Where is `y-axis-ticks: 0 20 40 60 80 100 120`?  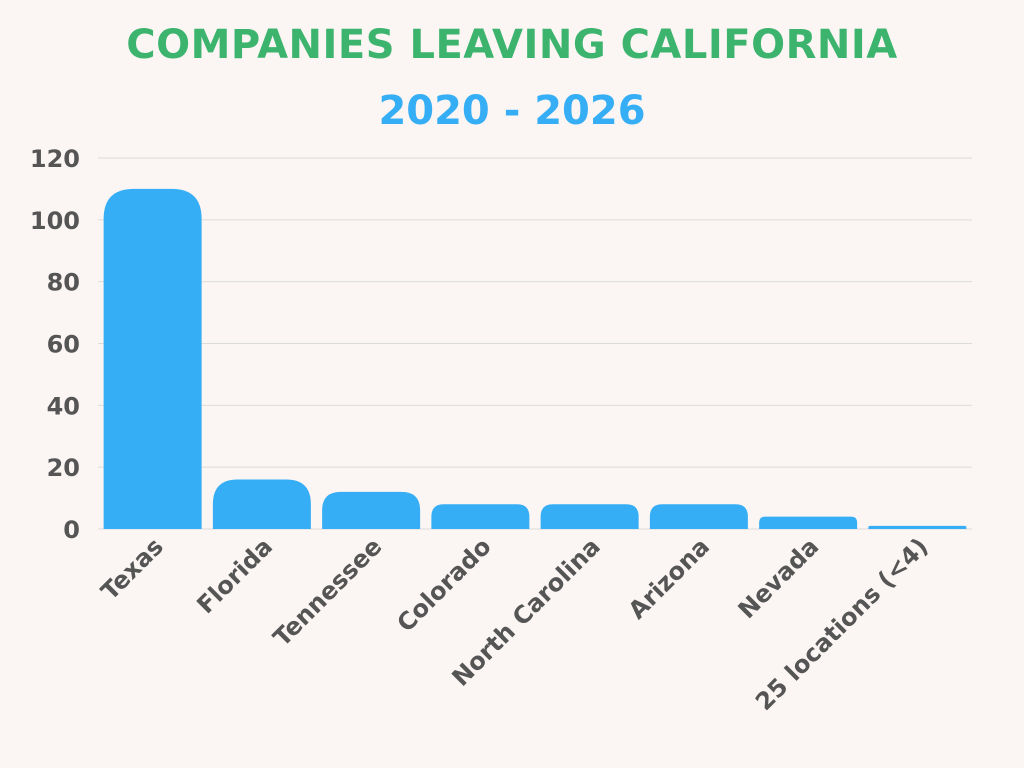
y-axis-ticks: 0 20 40 60 80 100 120 is located at coordinates (55, 344).